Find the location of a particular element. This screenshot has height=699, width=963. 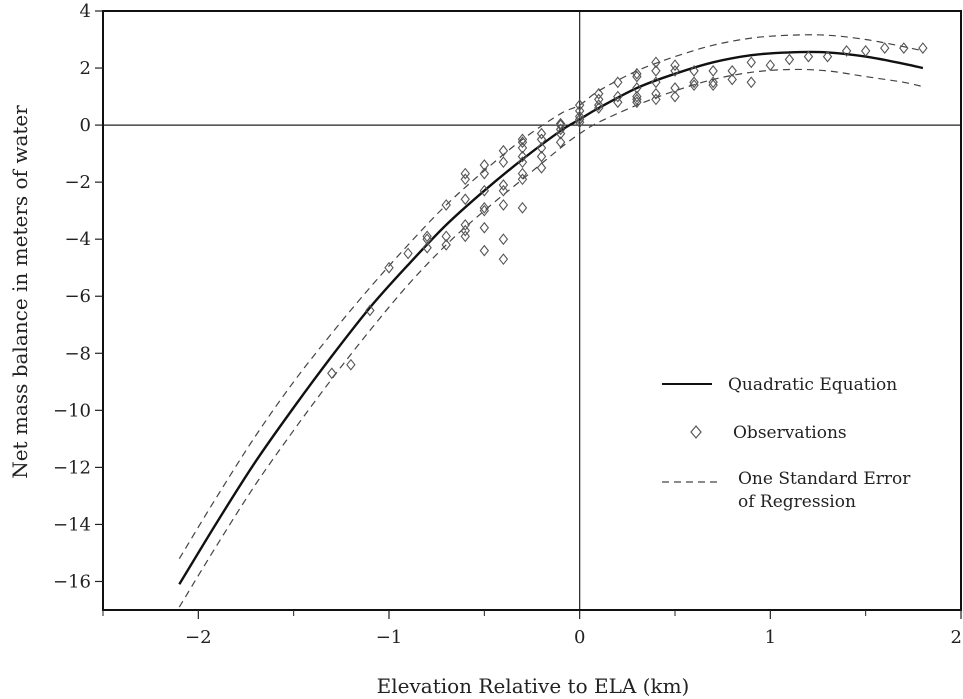

legend-diamond-swatch is located at coordinates (696, 432).